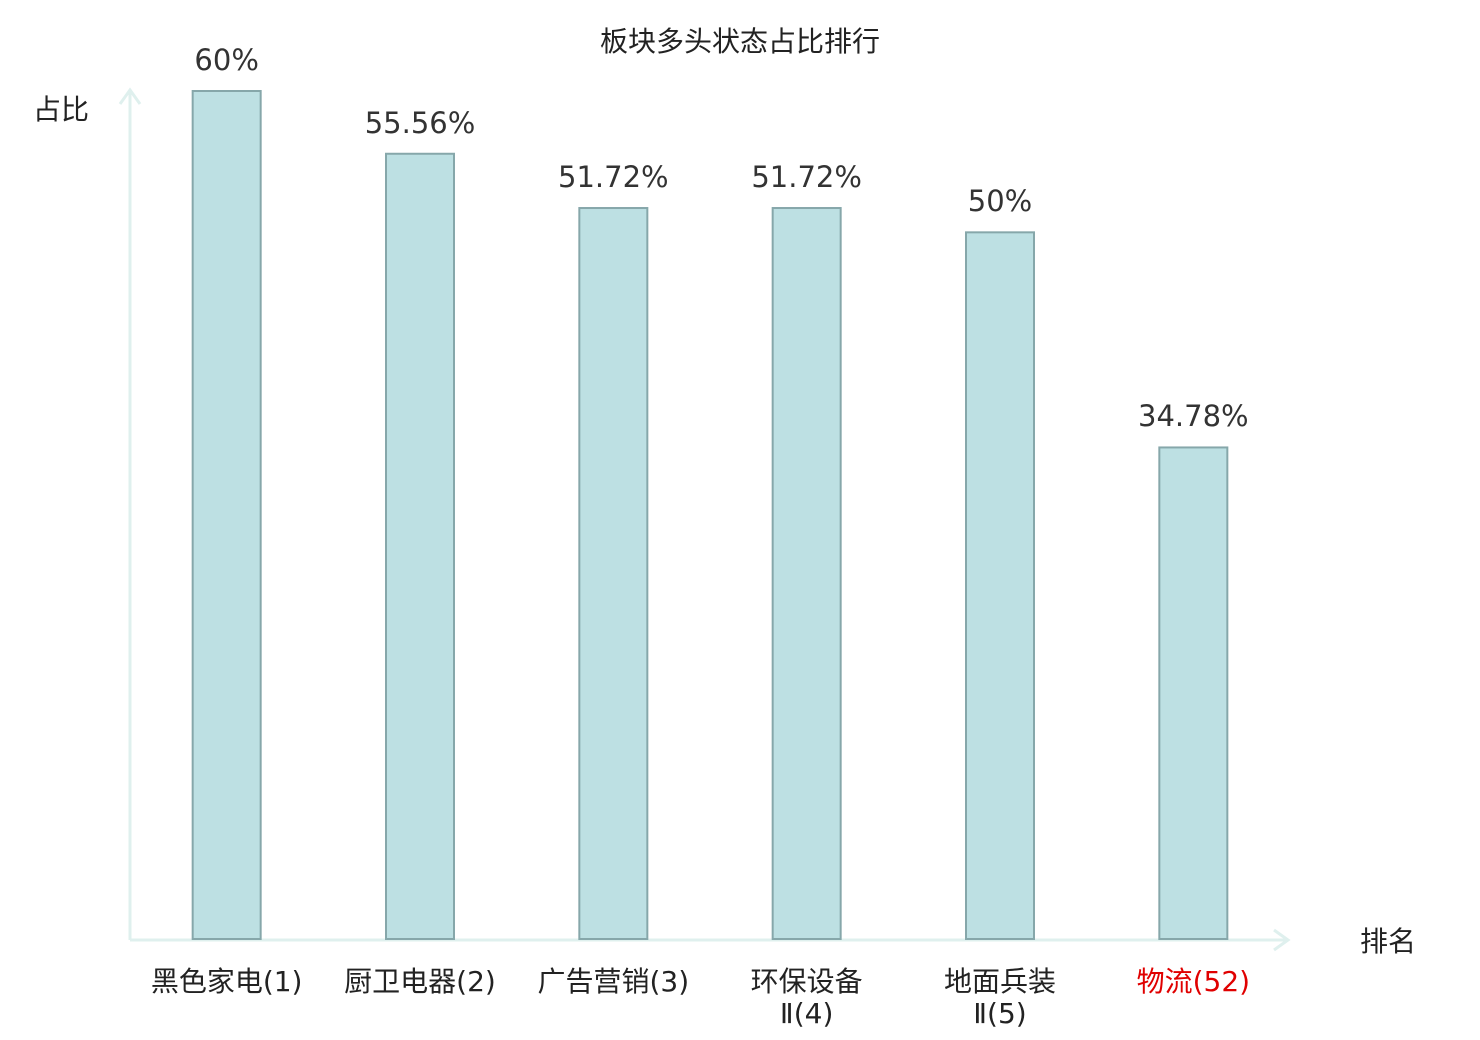 The width and height of the screenshot is (1480, 1040). I want to click on x-tick-label: 环保设备Ⅱ(4), so click(806, 997).